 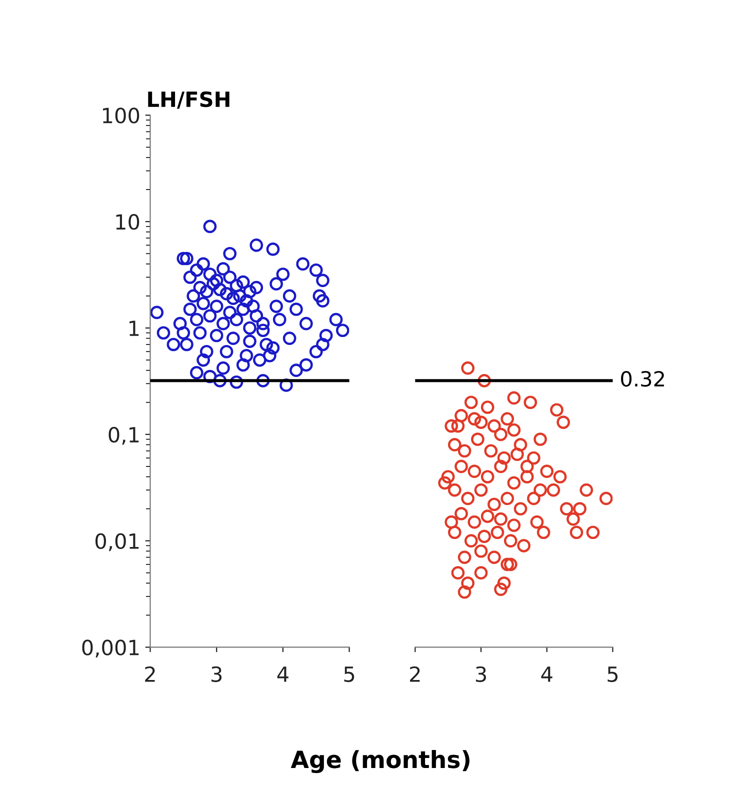 What do you see at coordinates (189, 100) in the screenshot?
I see `chart-title: LH/FSH` at bounding box center [189, 100].